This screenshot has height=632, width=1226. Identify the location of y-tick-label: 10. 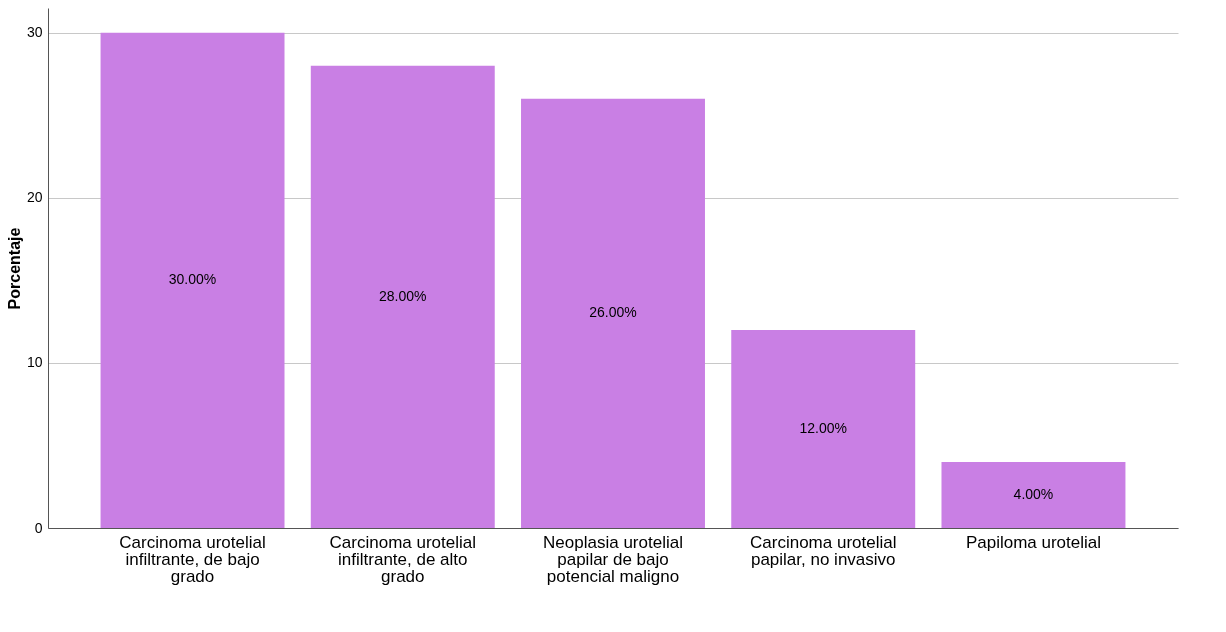
(34, 362).